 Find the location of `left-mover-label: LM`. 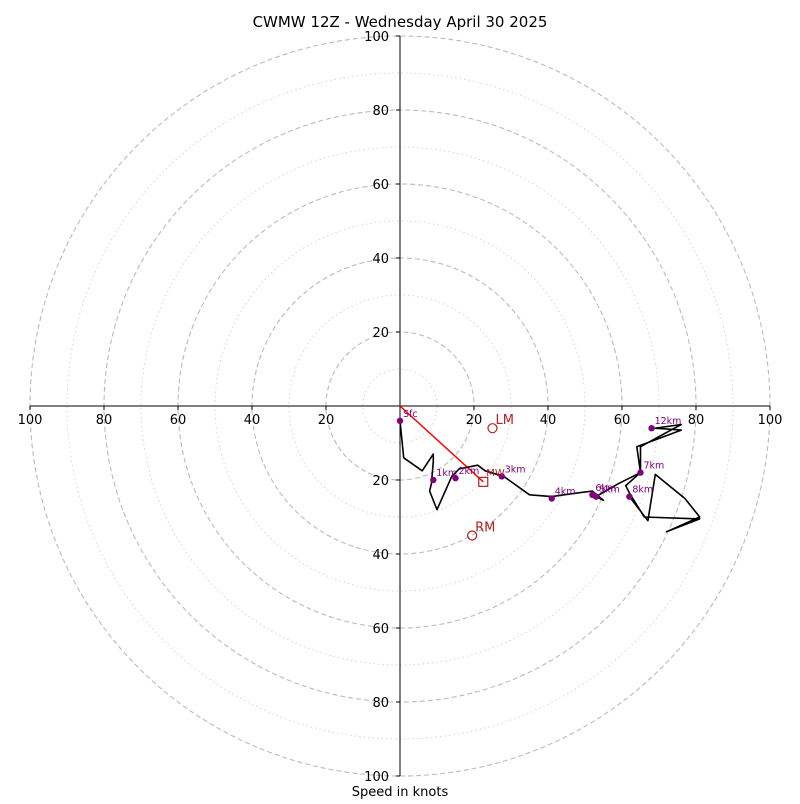

left-mover-label: LM is located at coordinates (505, 420).